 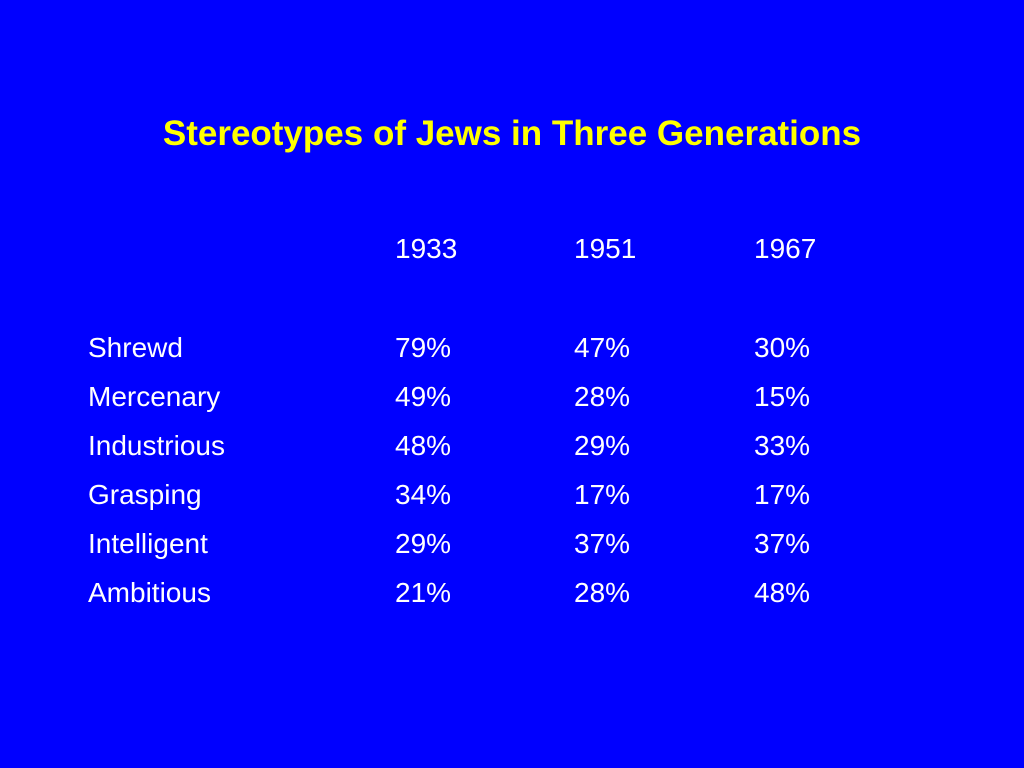 What do you see at coordinates (782, 396) in the screenshot?
I see `table-cell: 15%` at bounding box center [782, 396].